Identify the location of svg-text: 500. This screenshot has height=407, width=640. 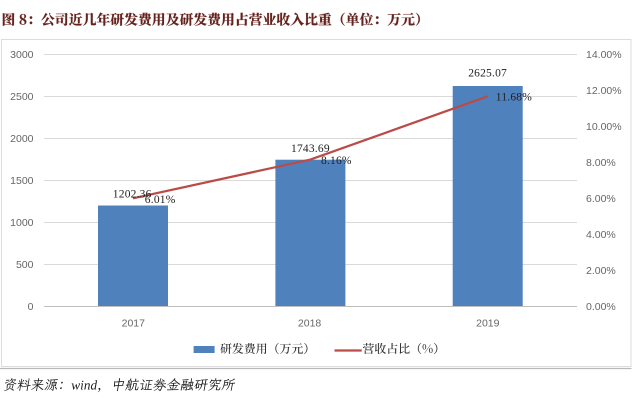
(25, 265).